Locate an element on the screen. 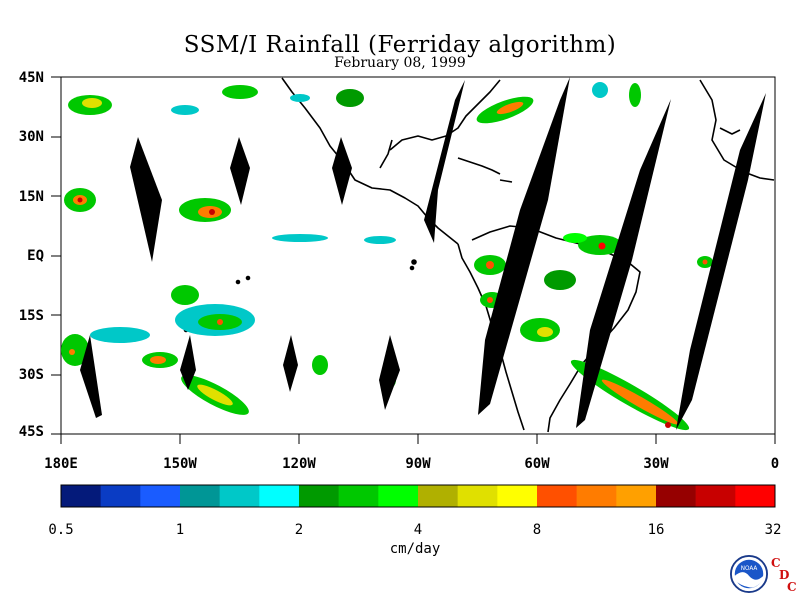 The image size is (800, 600). colorbar-tick-label: 2 is located at coordinates (299, 530).